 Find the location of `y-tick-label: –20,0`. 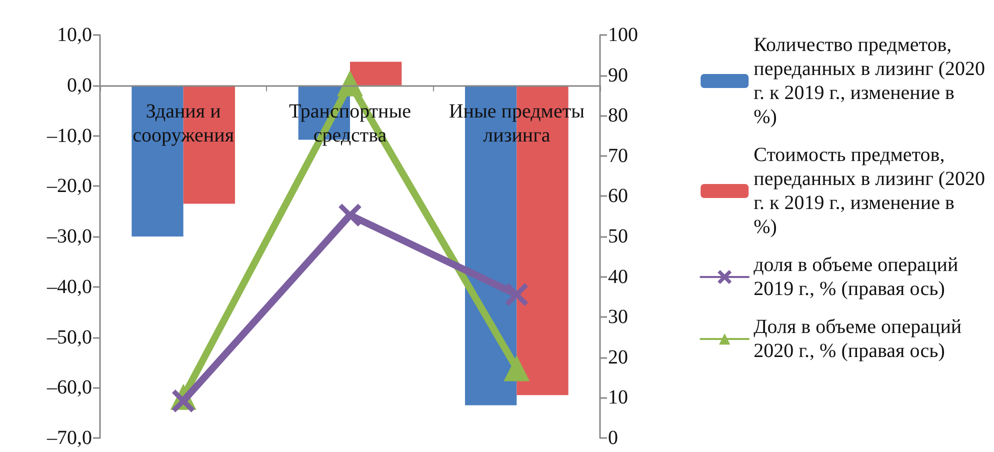

y-tick-label: –20,0 is located at coordinates (69, 186).